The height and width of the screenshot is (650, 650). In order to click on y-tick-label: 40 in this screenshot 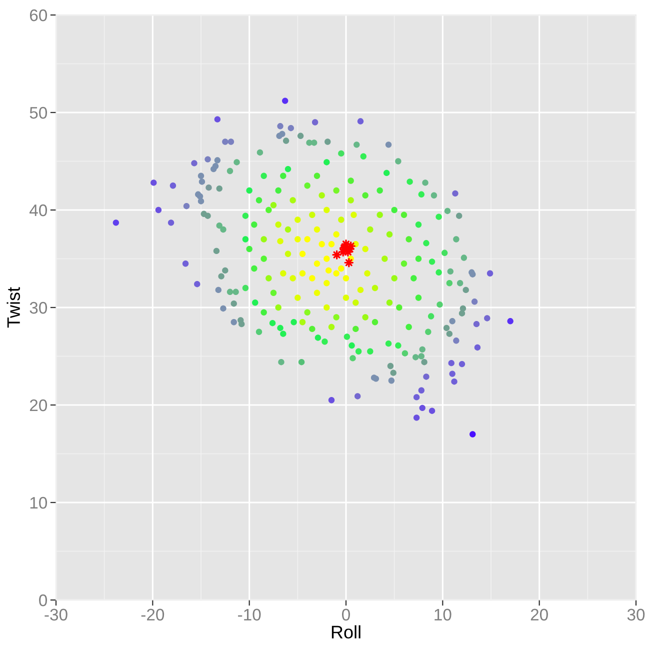, I will do `click(39, 210)`.